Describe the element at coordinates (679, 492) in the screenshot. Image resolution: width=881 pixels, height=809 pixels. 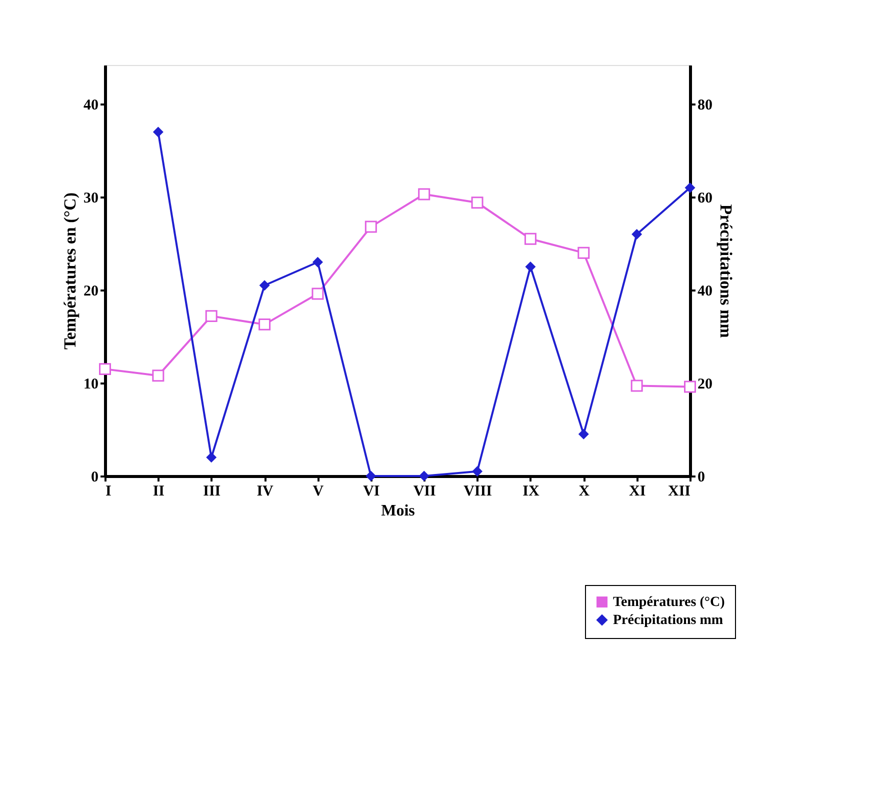
I see `x-tick-label: XII` at that location.